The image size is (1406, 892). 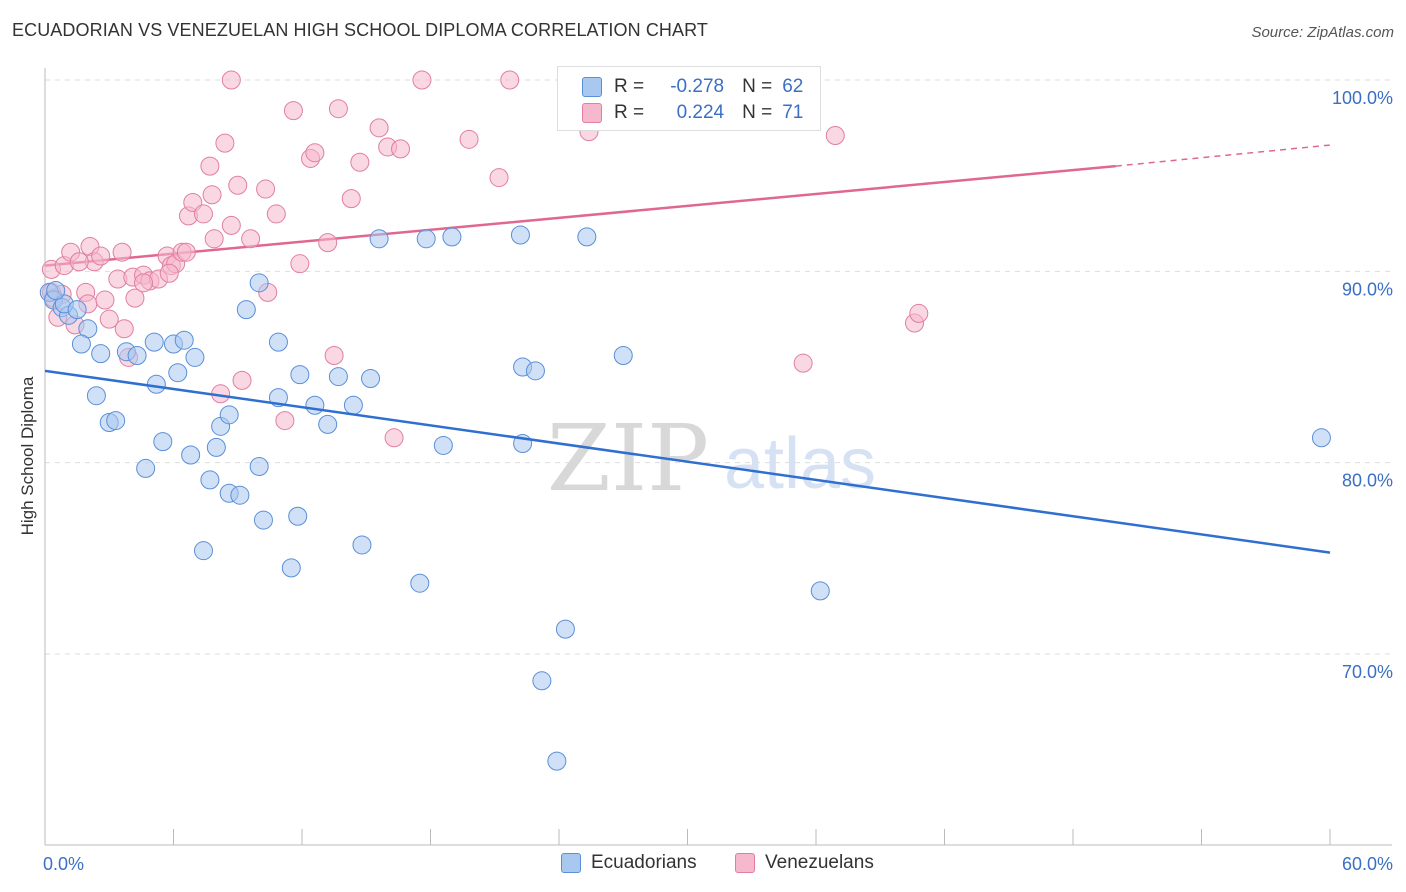 I want to click on legend-label: Venezuelans, so click(x=819, y=862).